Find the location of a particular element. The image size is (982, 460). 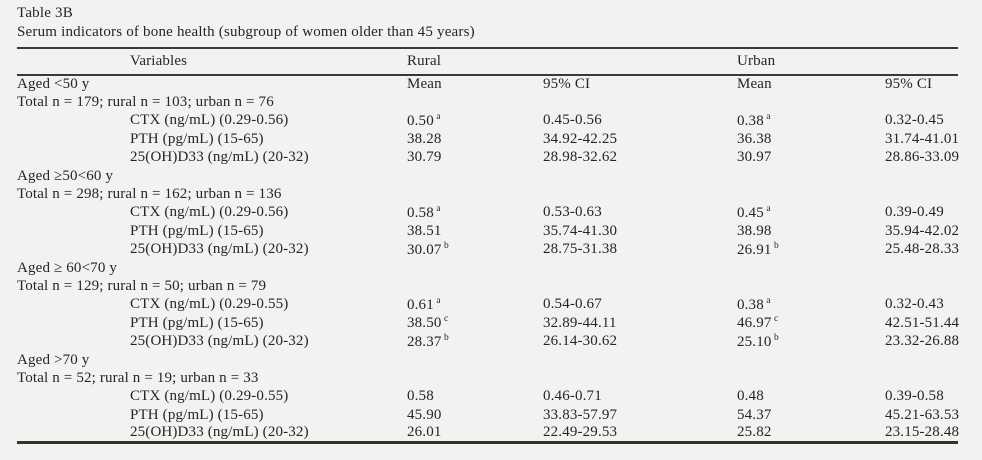

urban-mean-cell: Mean is located at coordinates (754, 84).